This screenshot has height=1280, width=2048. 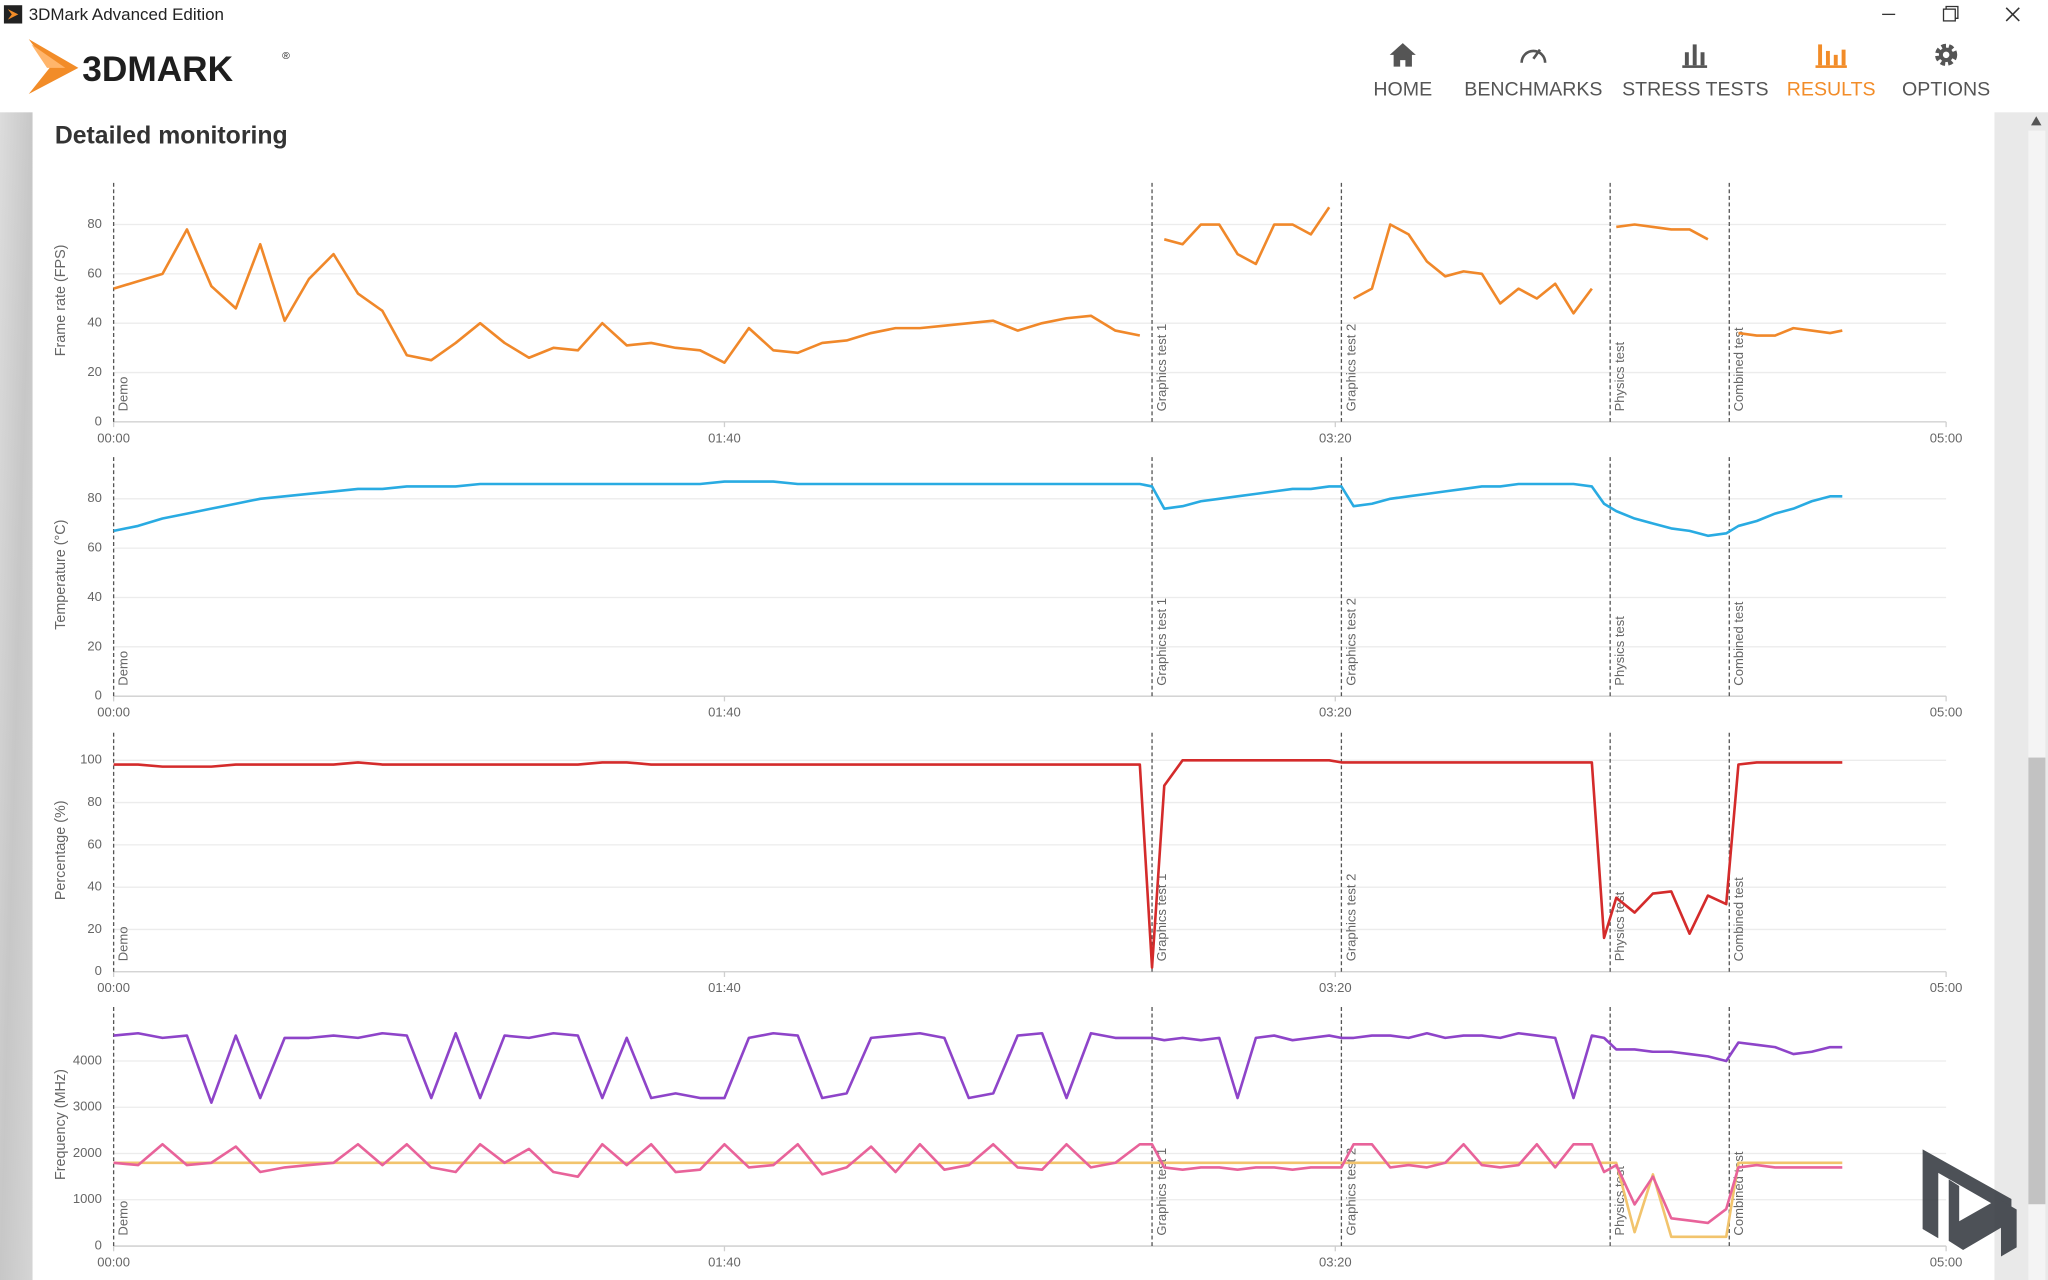 I want to click on window-title: 3DMark Advanced Edition, so click(x=126, y=14).